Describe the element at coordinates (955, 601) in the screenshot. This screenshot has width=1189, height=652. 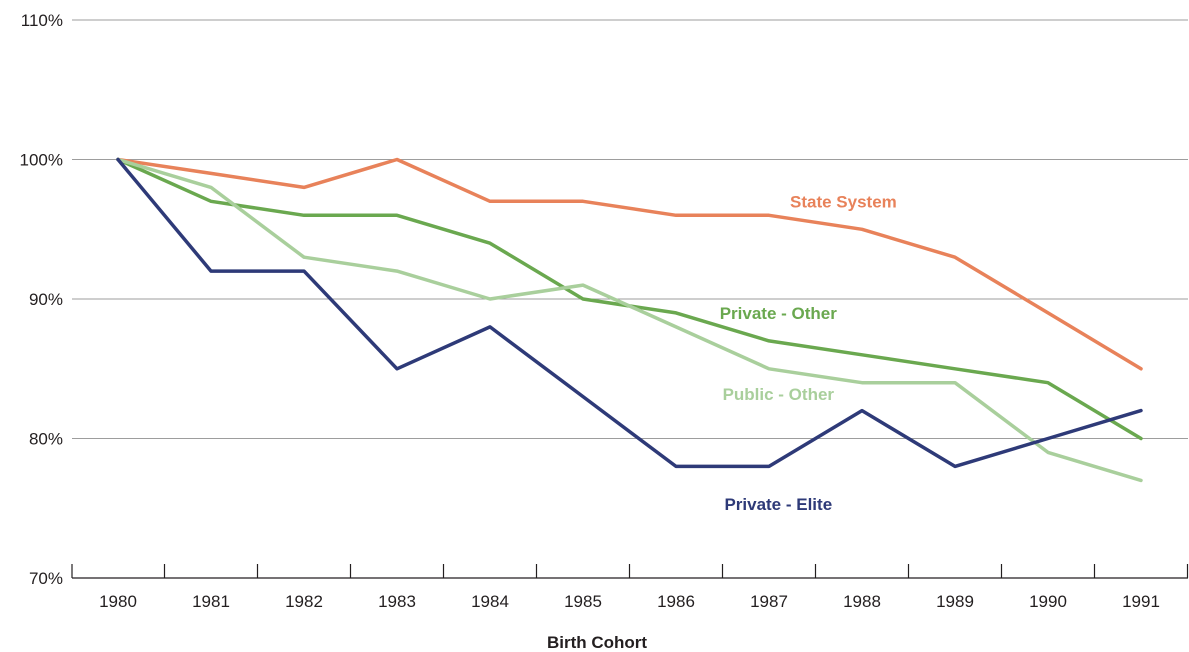
I see `x-tick-label: 1989` at that location.